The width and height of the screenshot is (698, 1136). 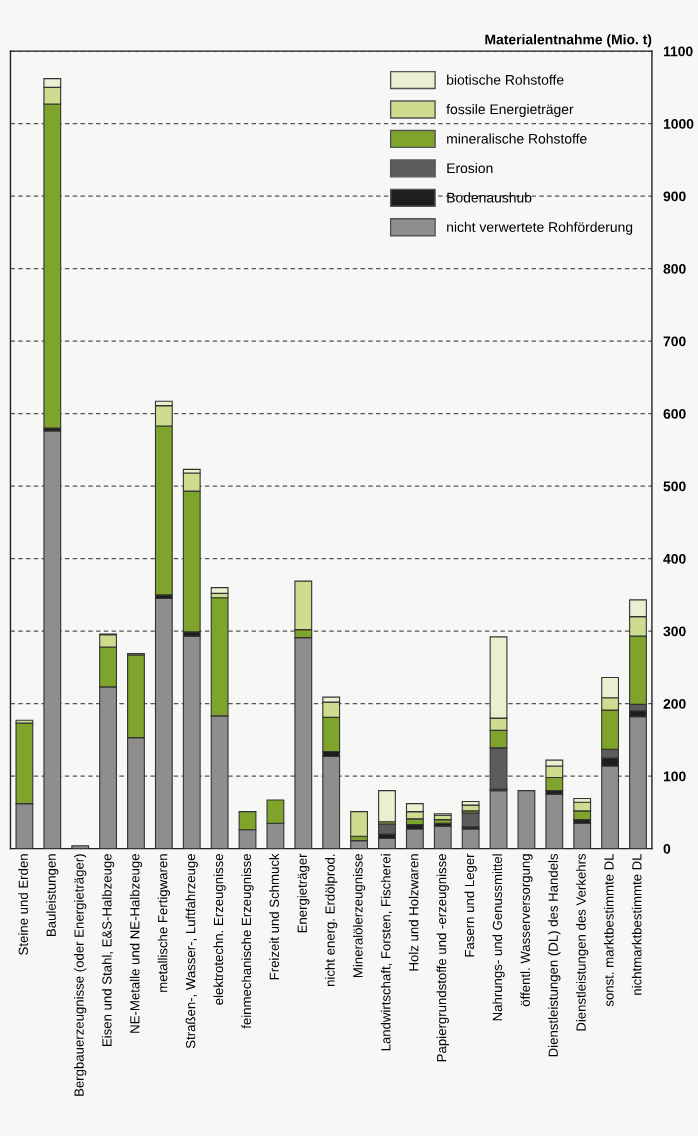 I want to click on y-tick-label: 500, so click(x=674, y=486).